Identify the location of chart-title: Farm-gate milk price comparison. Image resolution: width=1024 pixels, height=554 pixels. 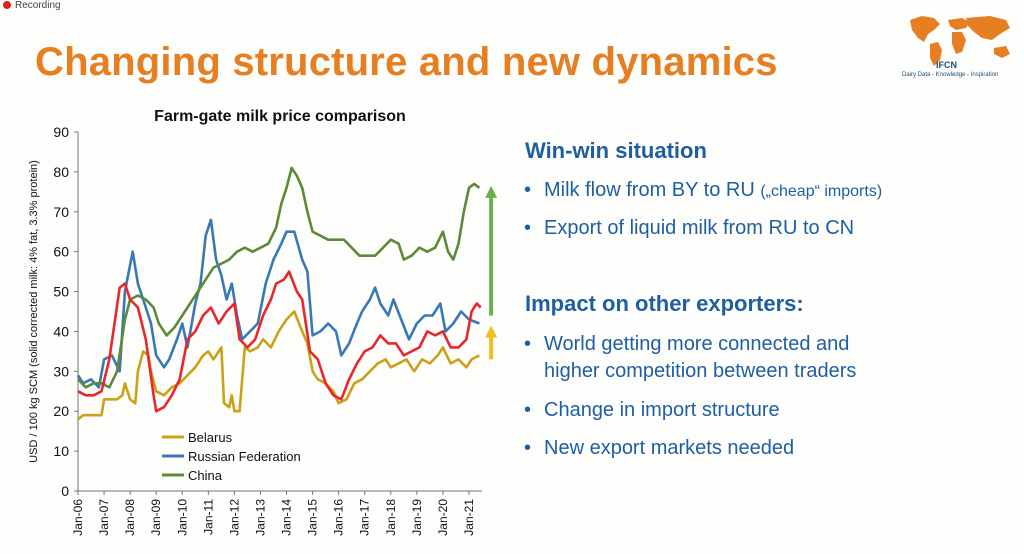
(280, 116).